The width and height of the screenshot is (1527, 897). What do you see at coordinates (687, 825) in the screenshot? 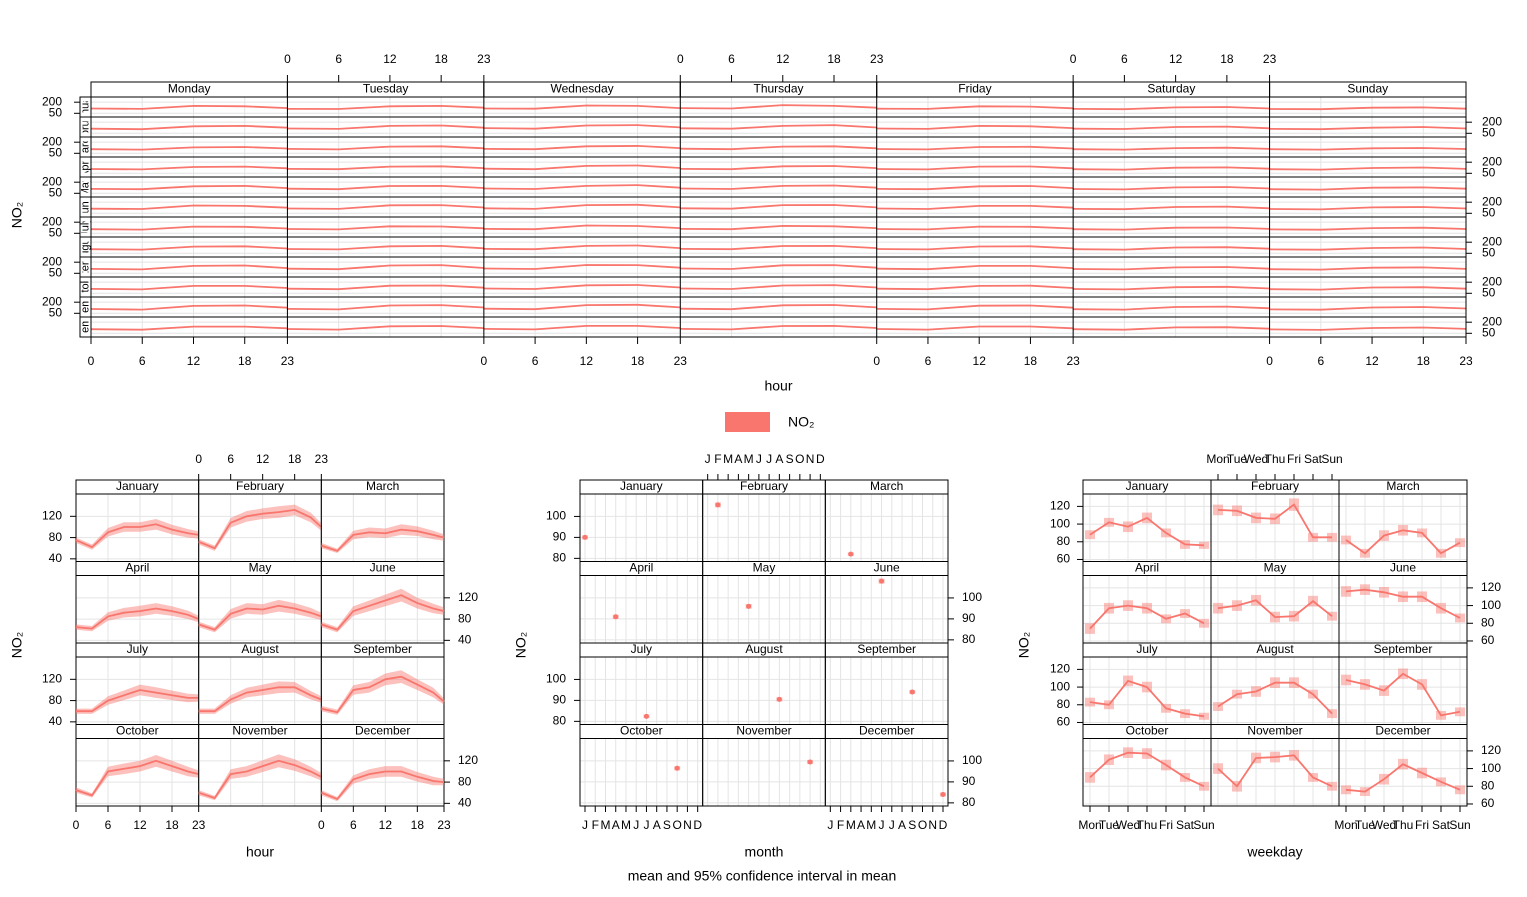
I see `x-tick-label: N` at bounding box center [687, 825].